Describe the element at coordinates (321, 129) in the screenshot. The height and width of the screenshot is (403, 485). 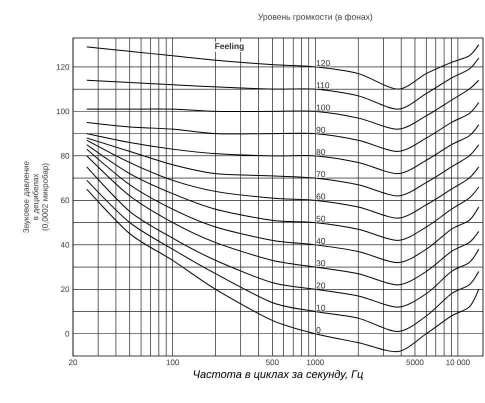
I see `series-label: 90` at that location.